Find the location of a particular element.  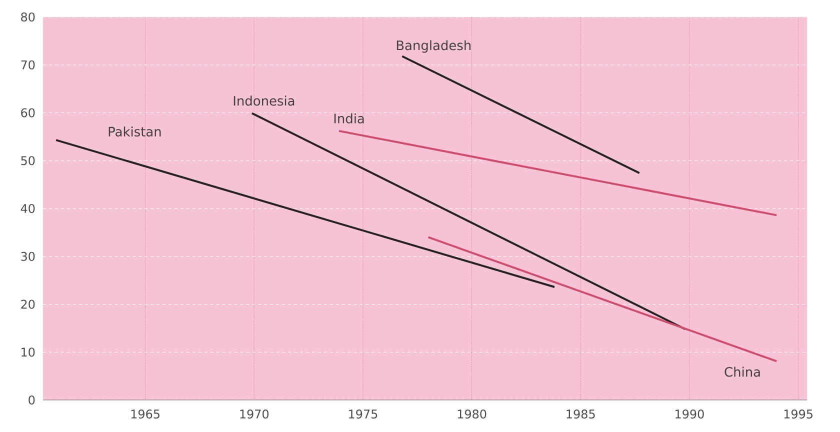

y-tick-label: 10 is located at coordinates (28, 352).